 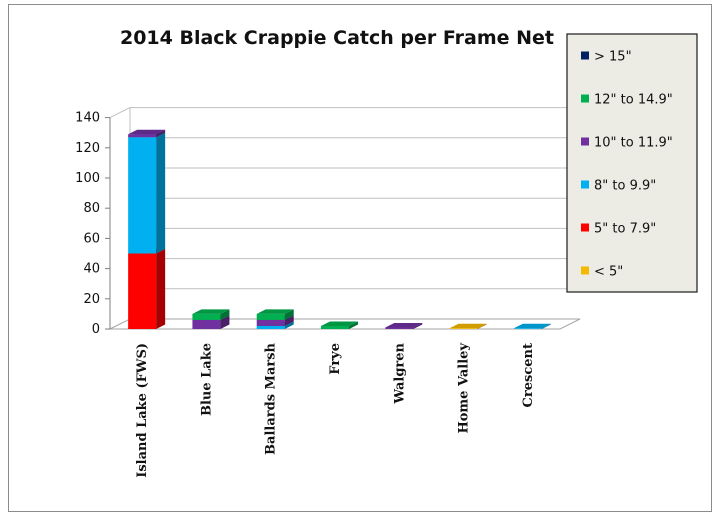 What do you see at coordinates (633, 100) in the screenshot?
I see `legend-label: 12" to 14.9"` at bounding box center [633, 100].